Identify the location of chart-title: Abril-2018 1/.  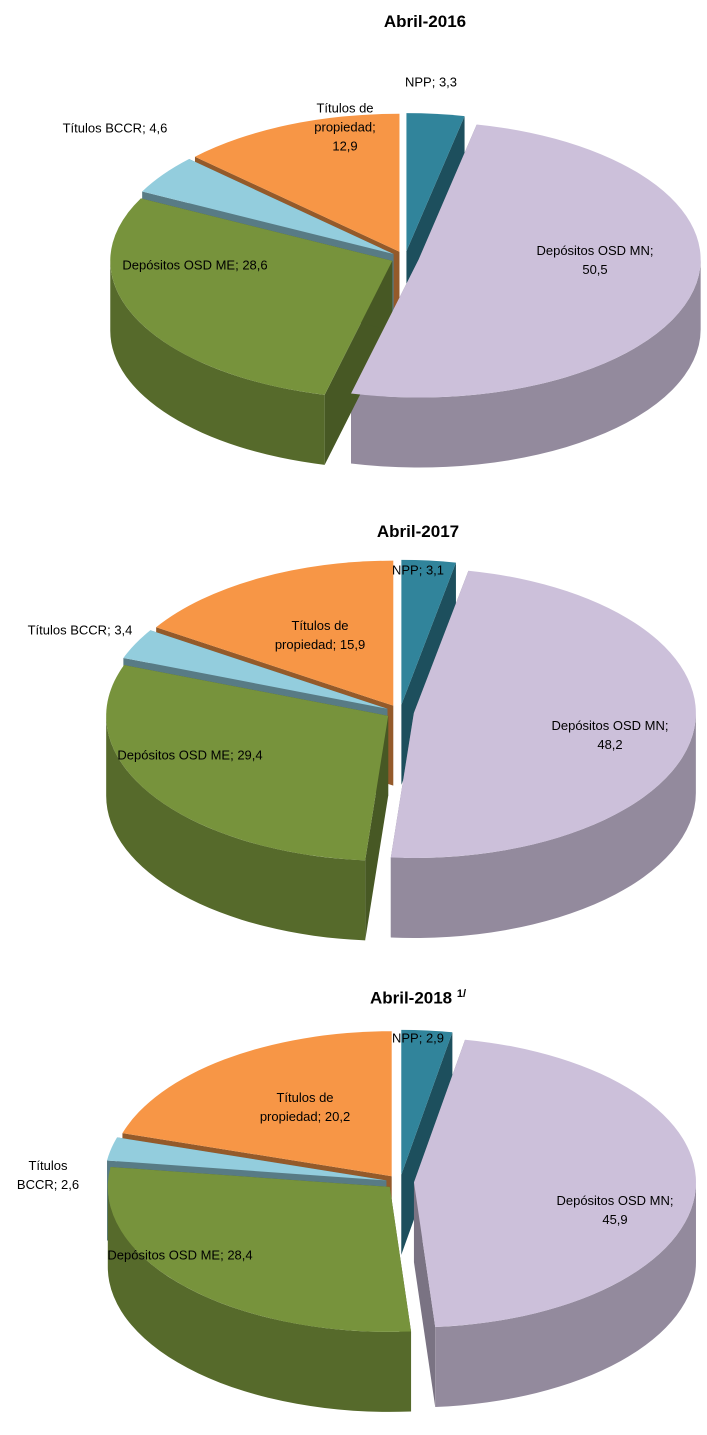
(418, 998).